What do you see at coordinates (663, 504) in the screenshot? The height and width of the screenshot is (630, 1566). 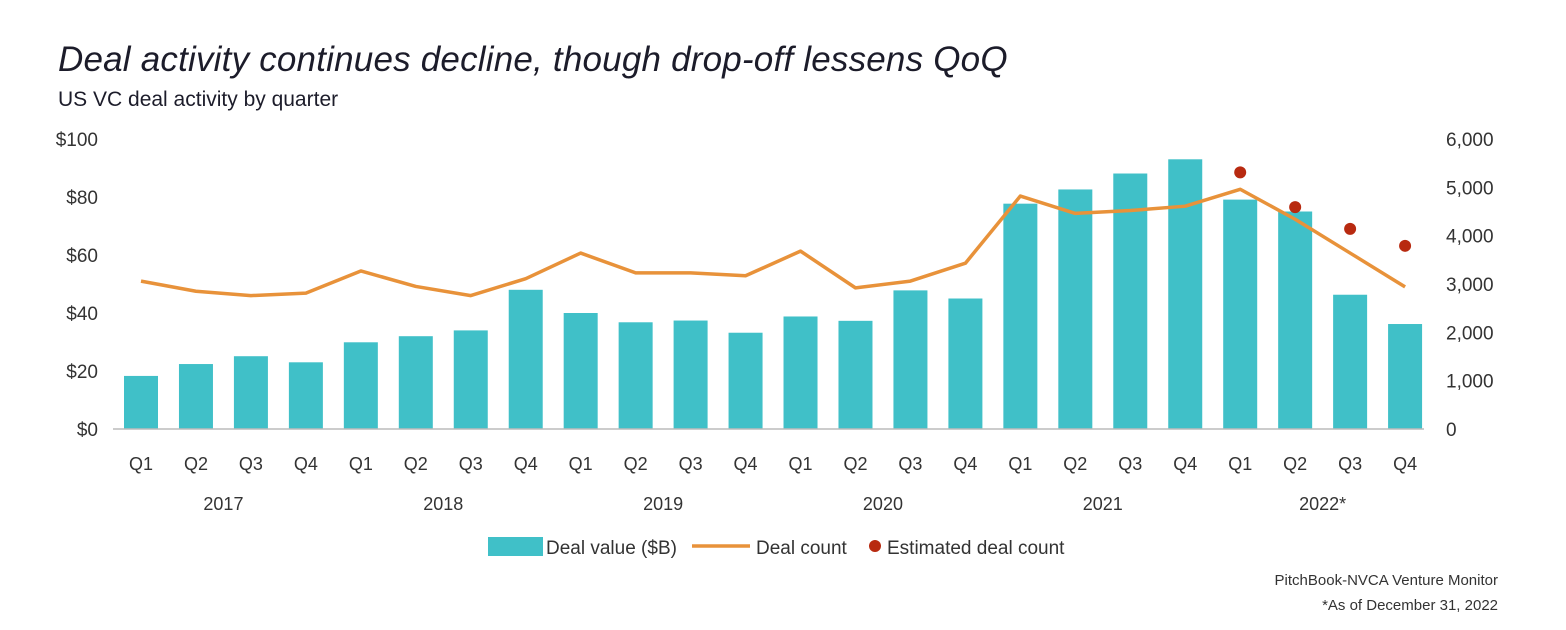 I see `year-label: 2019` at bounding box center [663, 504].